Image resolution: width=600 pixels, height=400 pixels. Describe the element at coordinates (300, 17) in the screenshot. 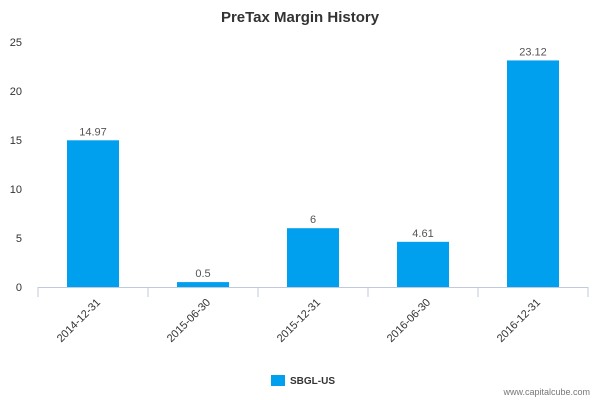

I see `chart-title: PreTax Margin History` at that location.